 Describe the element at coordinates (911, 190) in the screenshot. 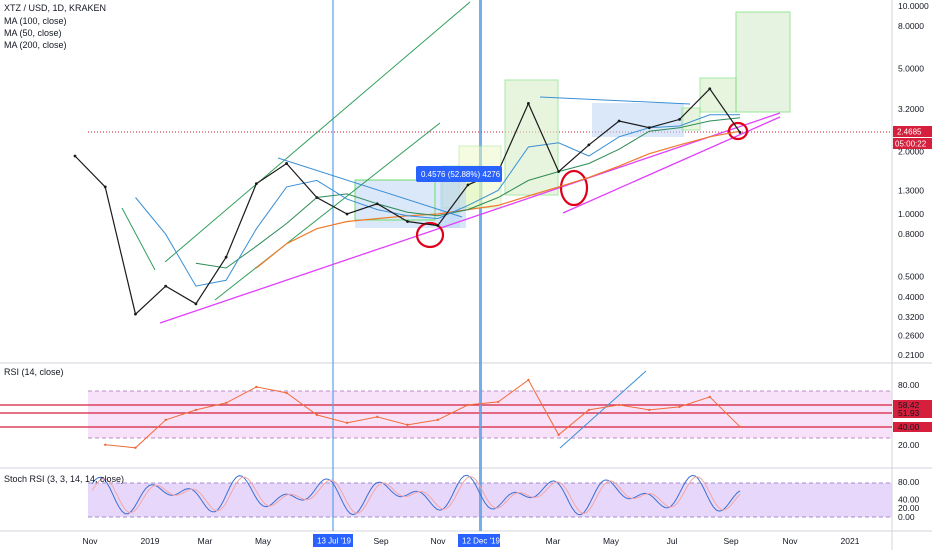

I see `price-tick-label: 1.3000` at that location.